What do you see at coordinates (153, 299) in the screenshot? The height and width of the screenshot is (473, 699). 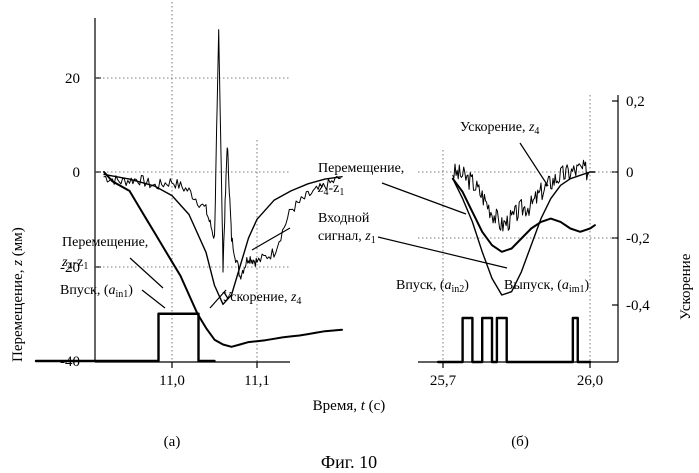 I see `annotation-a-intake-arrow` at bounding box center [153, 299].